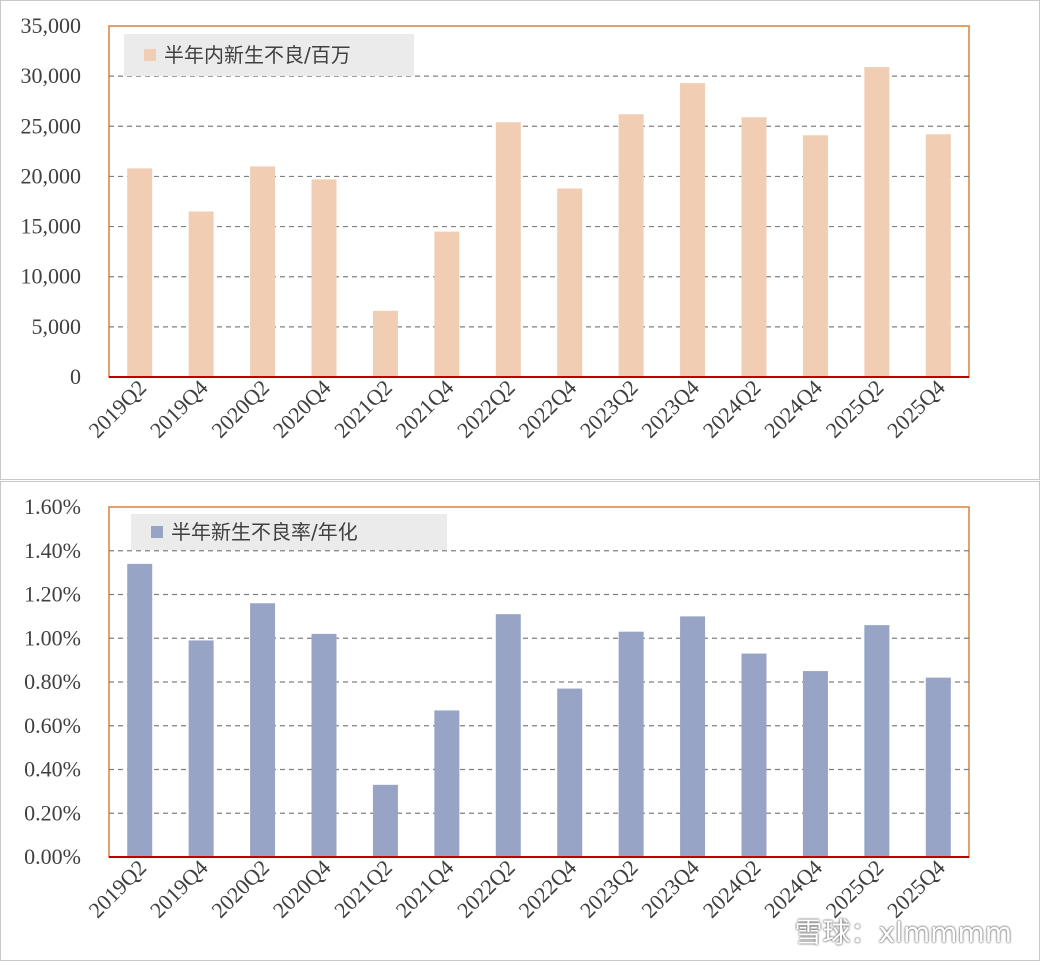 This screenshot has width=1040, height=961. I want to click on y-tick-label: 0.00%, so click(52, 856).